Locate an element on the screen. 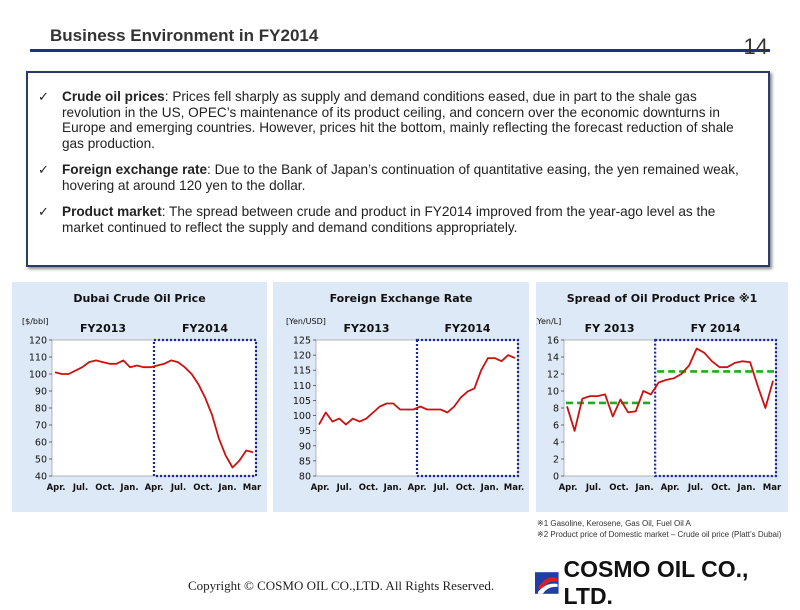 The width and height of the screenshot is (800, 610). company-logo: COSMO OIL CO., LTD. is located at coordinates (667, 582).